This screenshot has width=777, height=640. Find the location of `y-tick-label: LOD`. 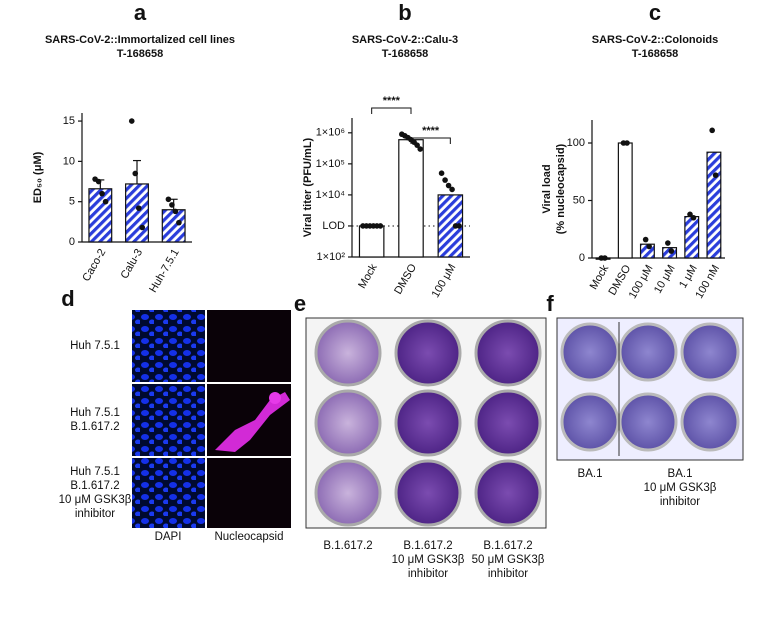

y-tick-label: LOD is located at coordinates (333, 226).